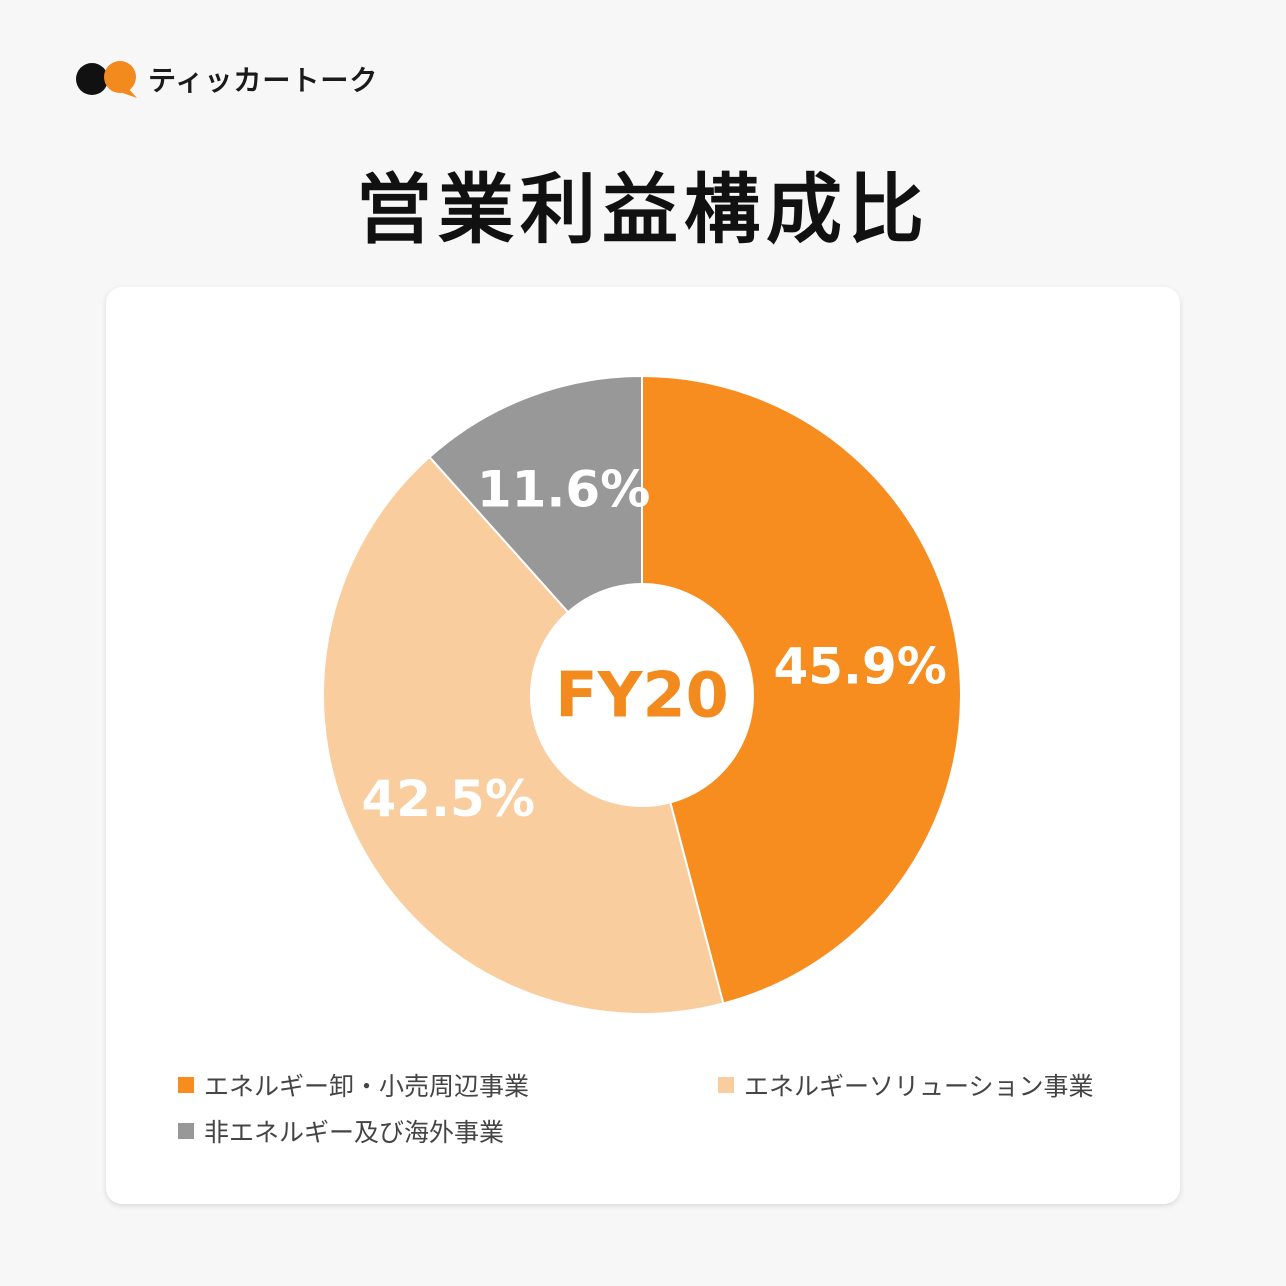 The image size is (1286, 1286). I want to click on legend-label: 非エネルギー及び海外事業, so click(354, 1132).